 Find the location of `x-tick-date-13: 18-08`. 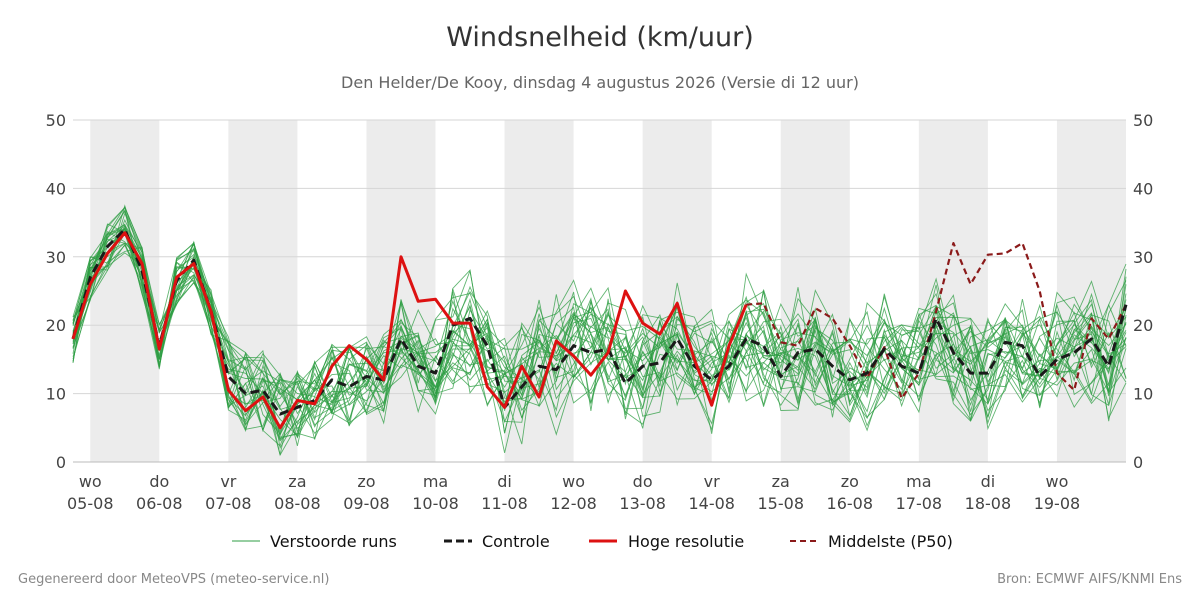

x-tick-date-13: 18-08 is located at coordinates (988, 503).